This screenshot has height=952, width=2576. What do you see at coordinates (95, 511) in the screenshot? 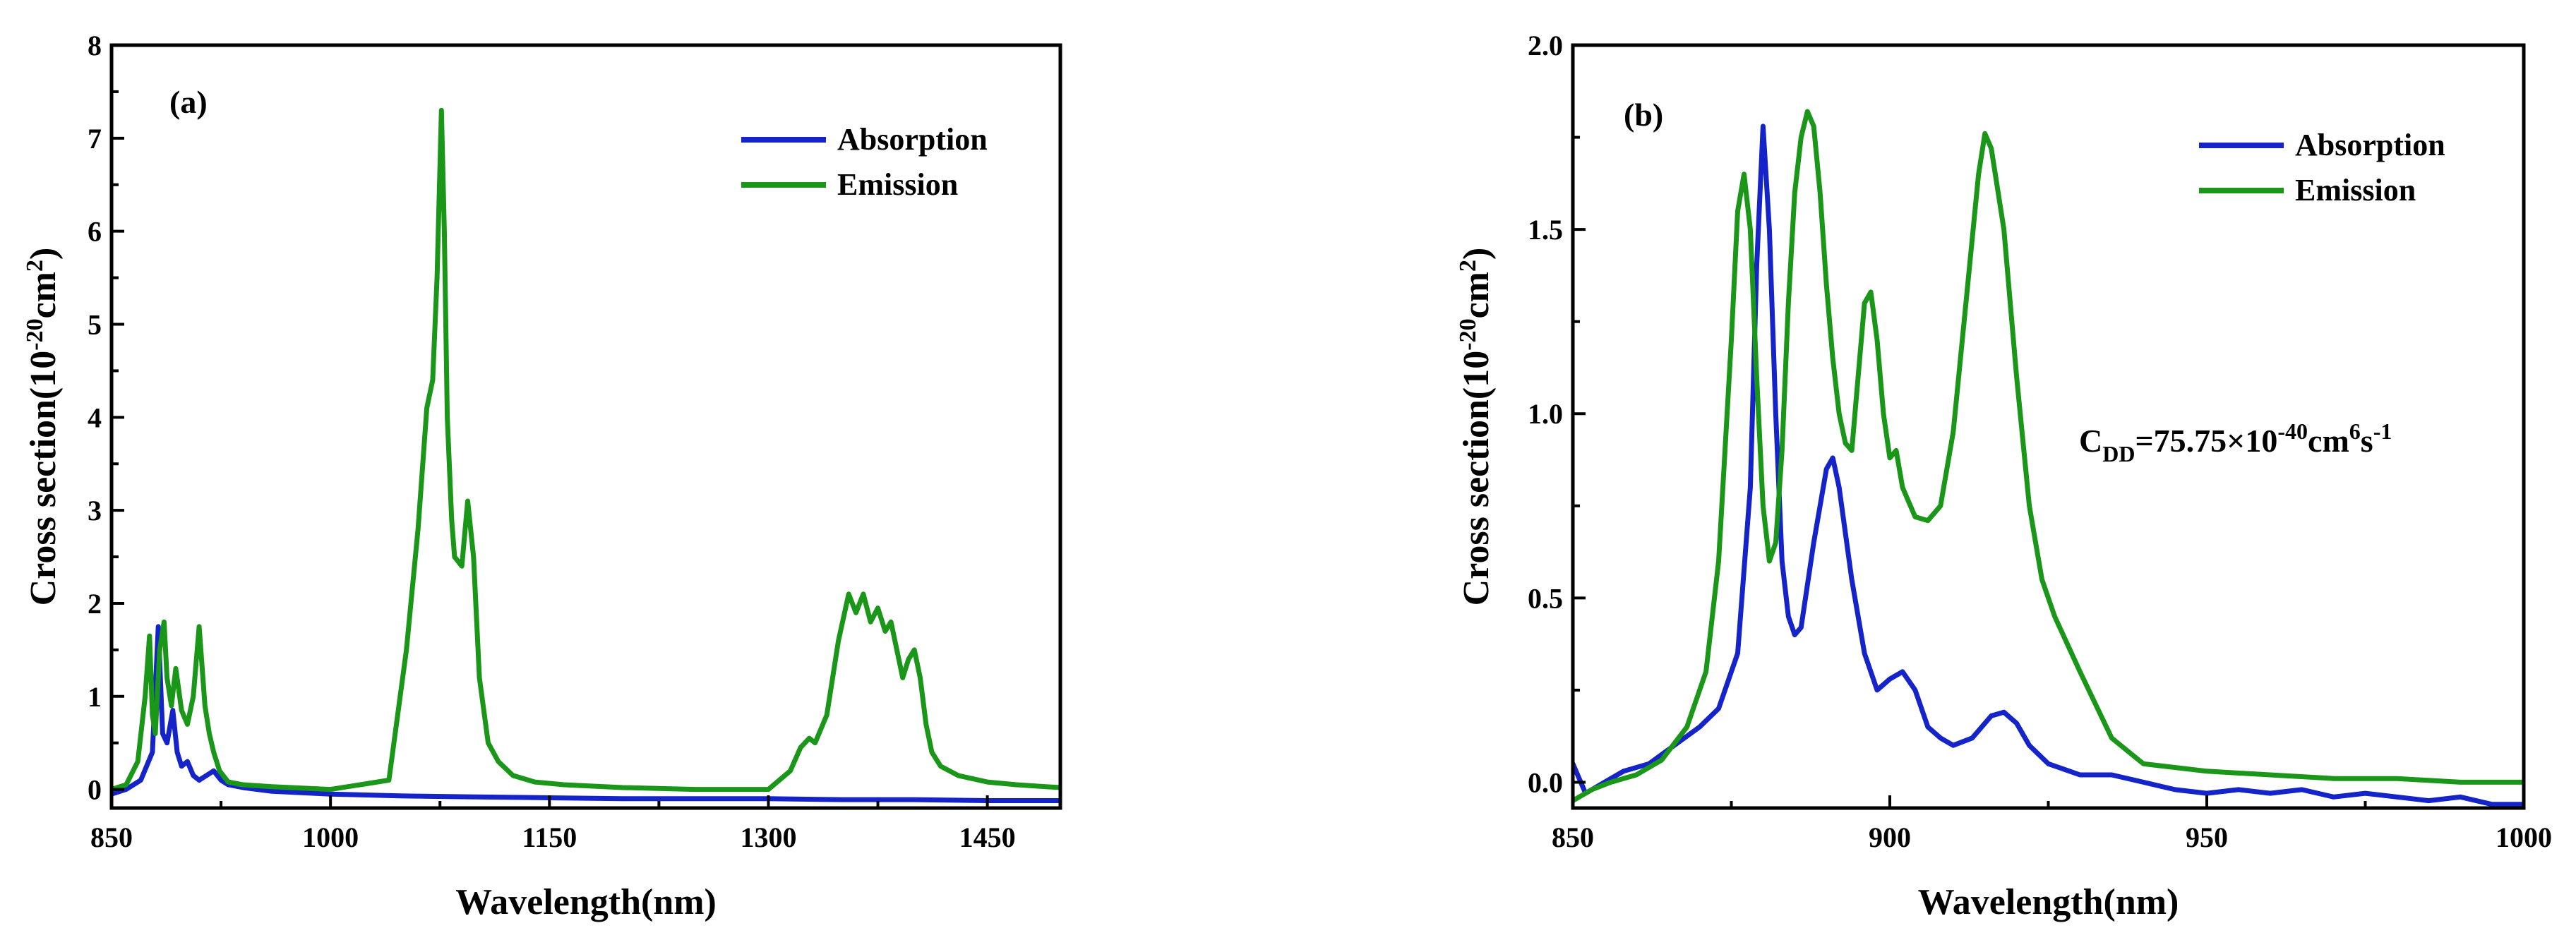
I see `y-tick-label: 3` at bounding box center [95, 511].